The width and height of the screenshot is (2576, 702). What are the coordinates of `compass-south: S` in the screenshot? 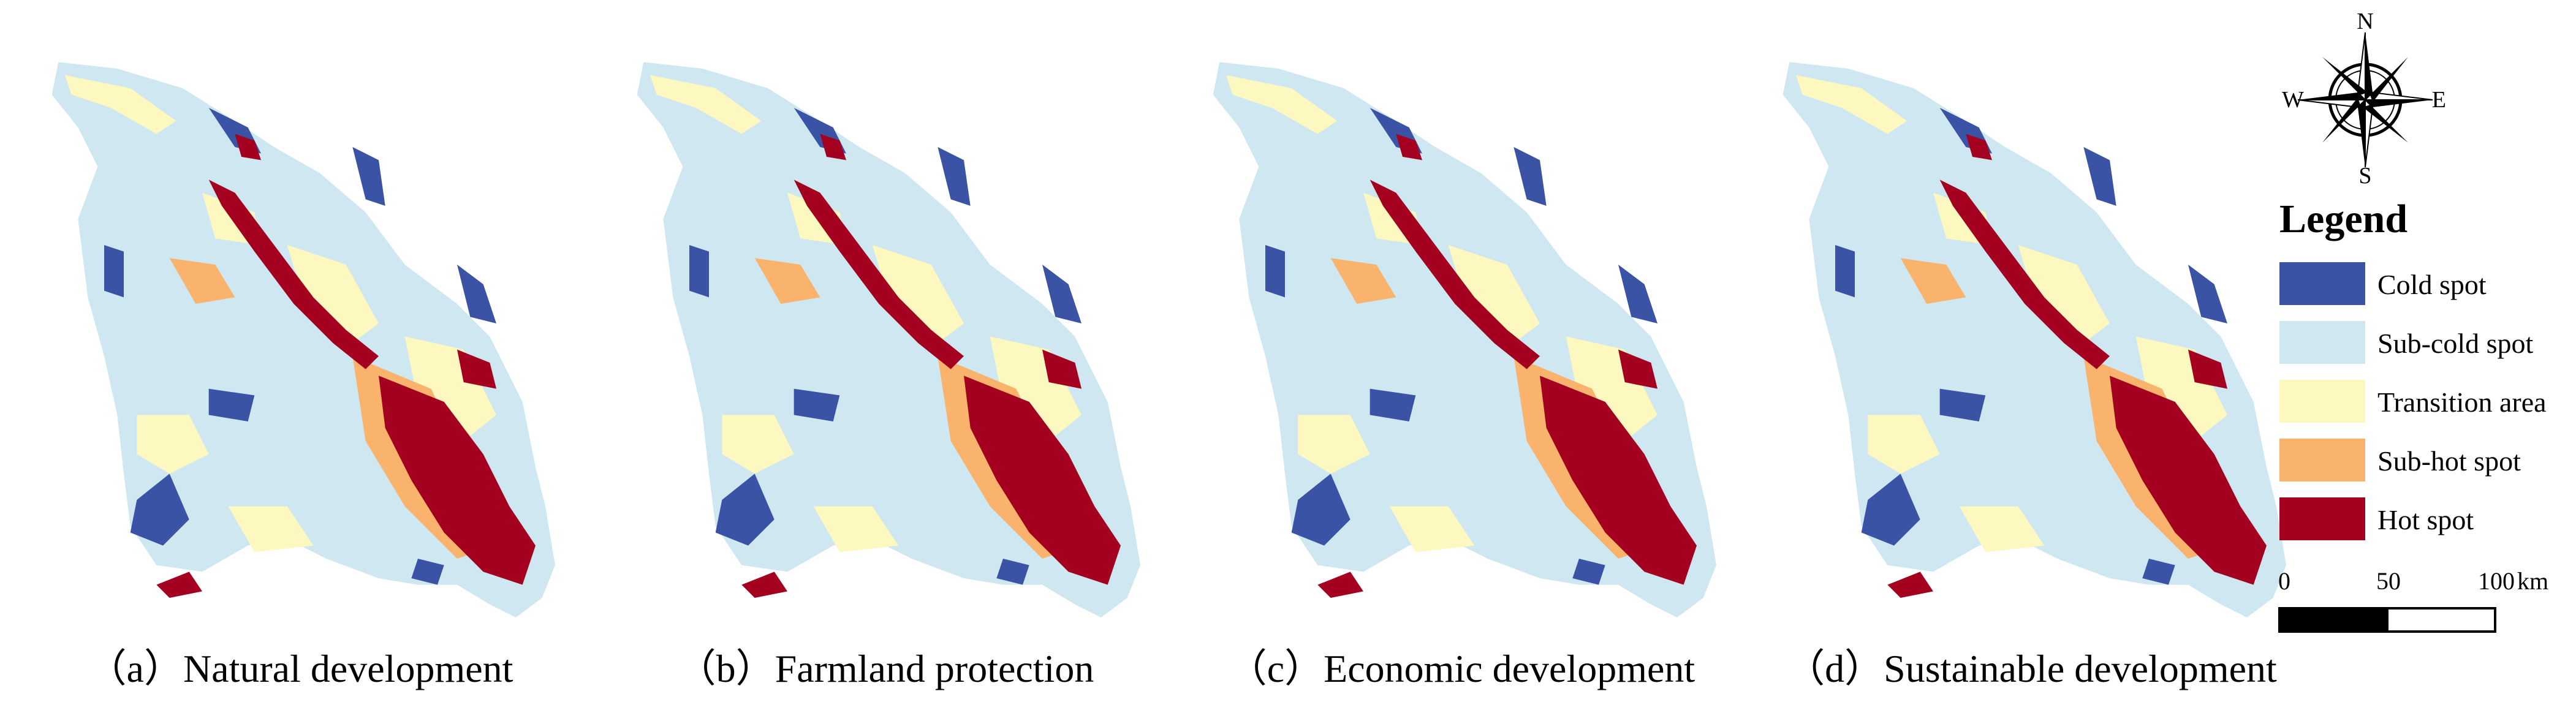 It's located at (2364, 175).